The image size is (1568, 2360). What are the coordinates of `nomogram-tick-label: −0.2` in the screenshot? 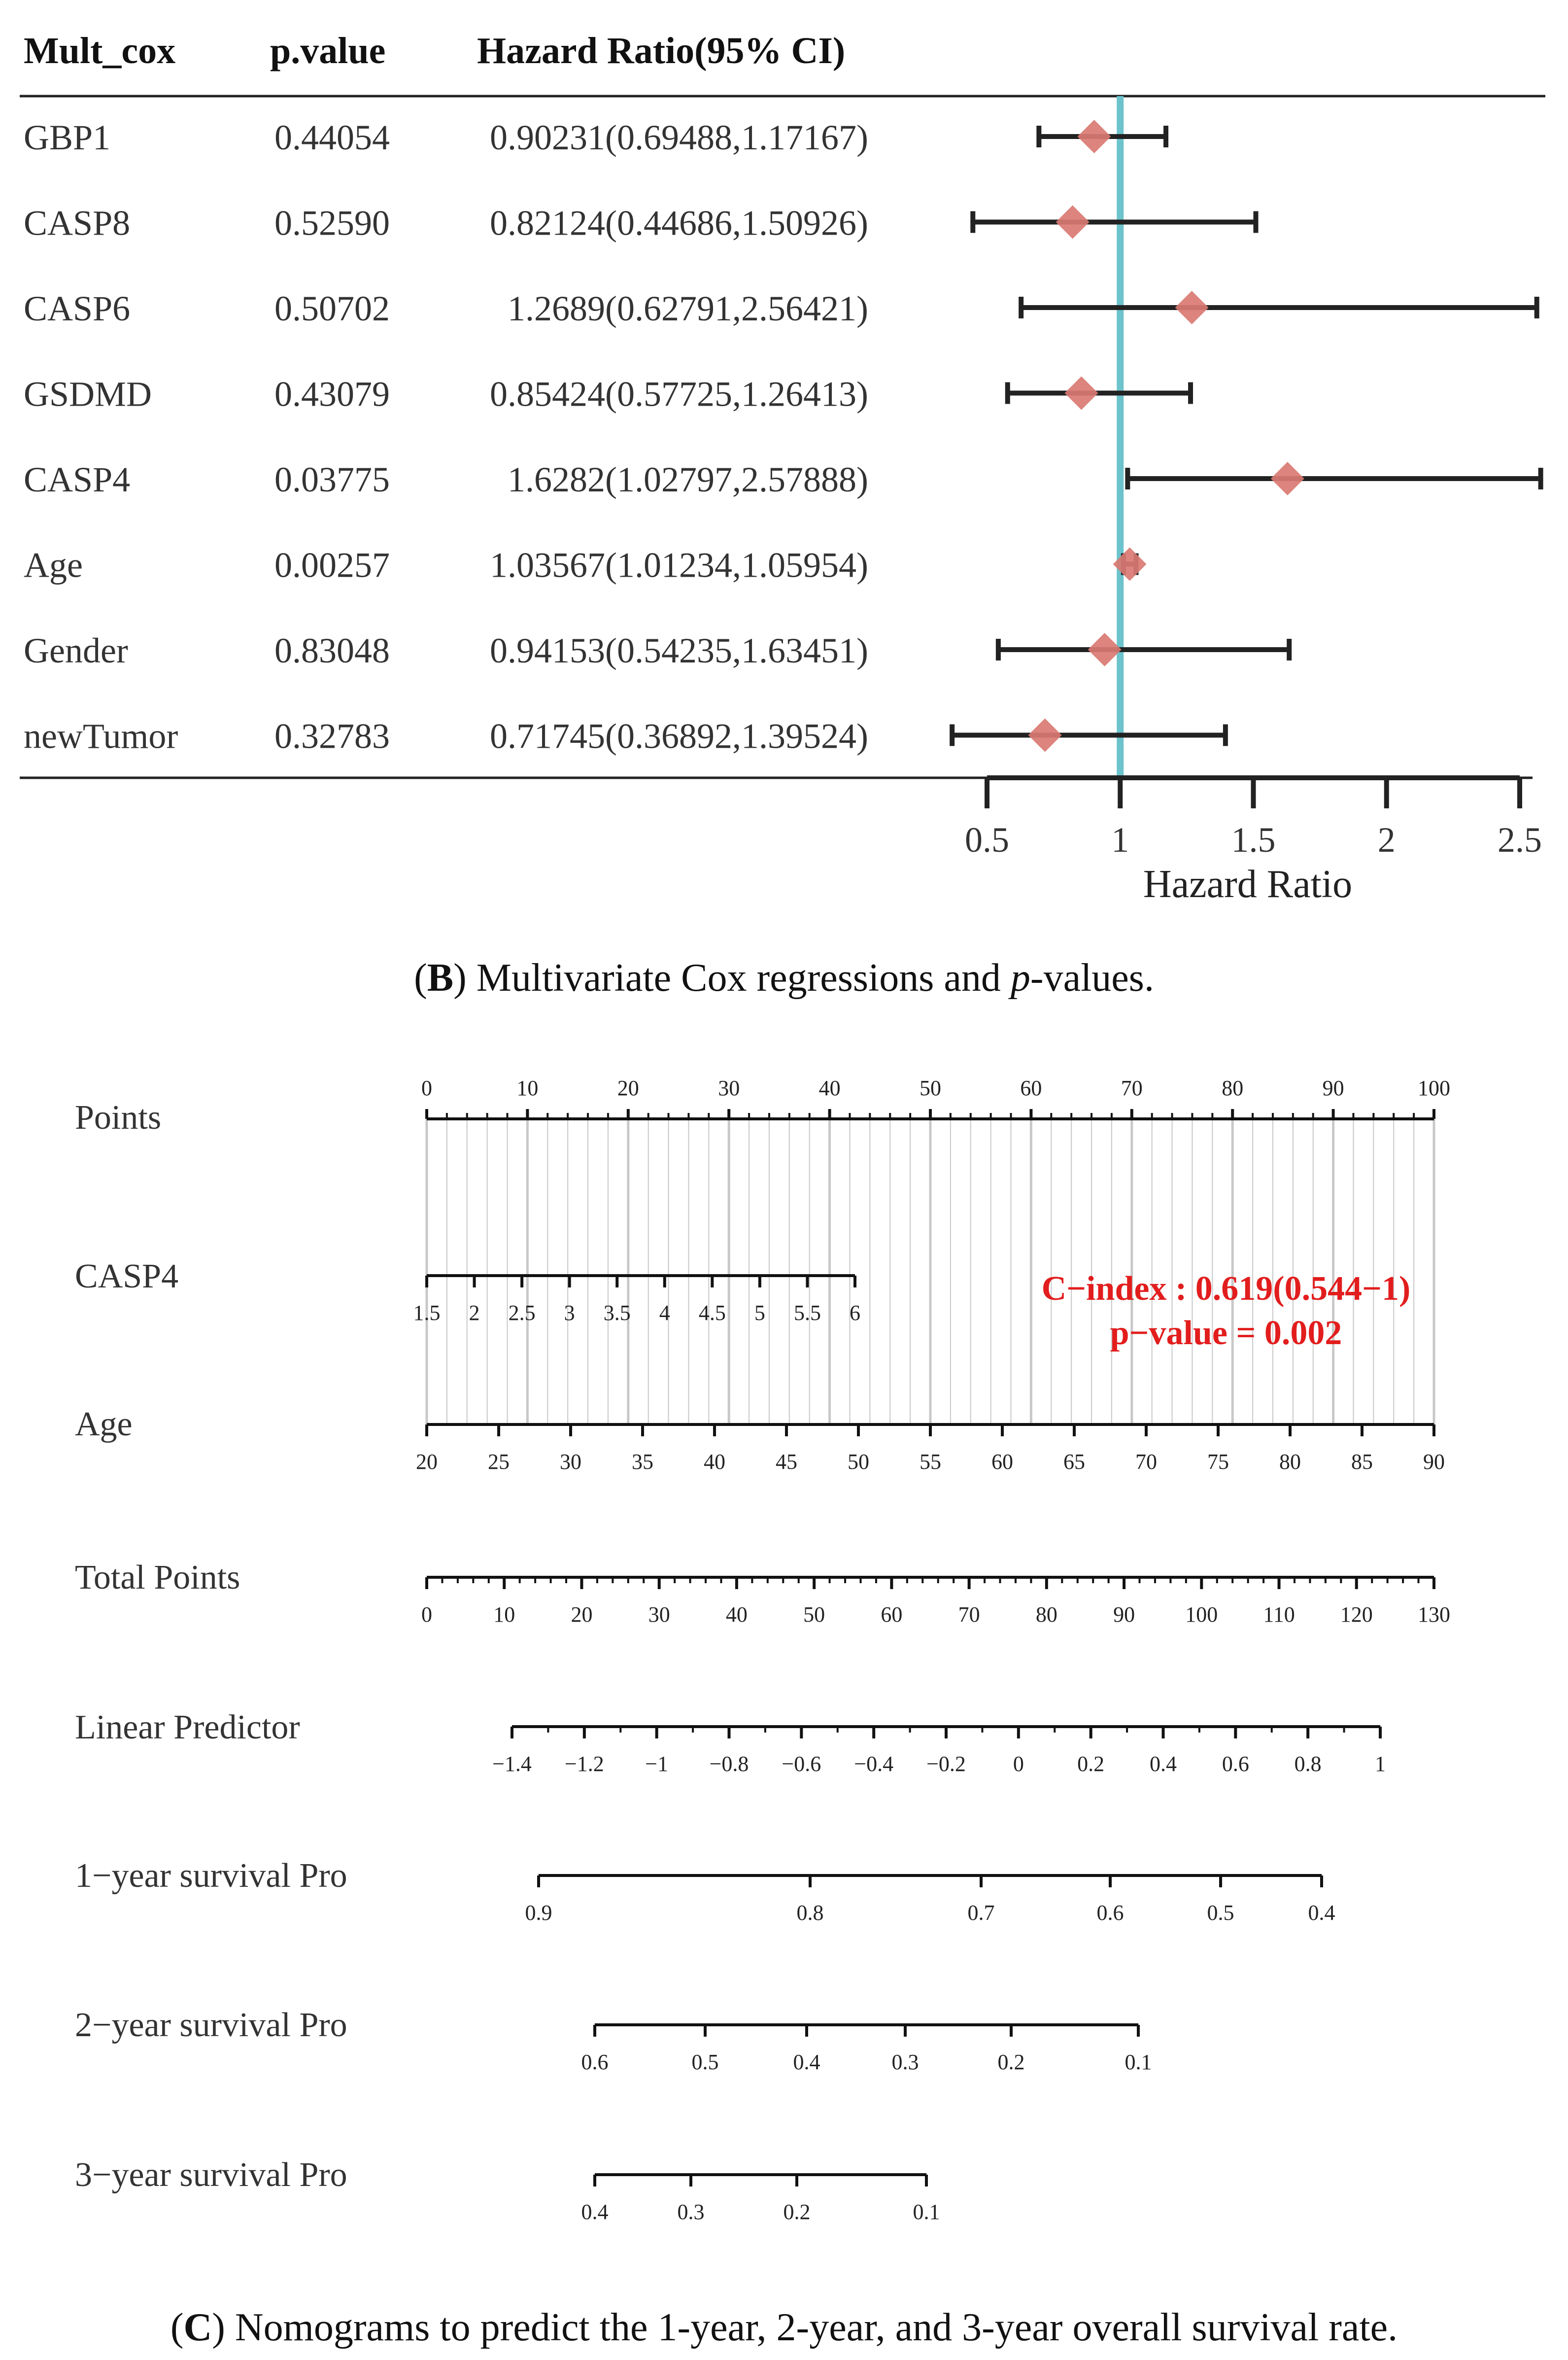 It's located at (946, 1764).